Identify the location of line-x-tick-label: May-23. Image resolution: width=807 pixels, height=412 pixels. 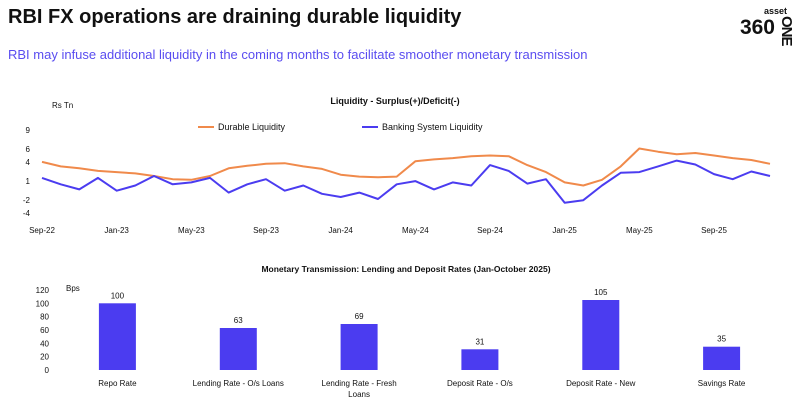
(191, 230).